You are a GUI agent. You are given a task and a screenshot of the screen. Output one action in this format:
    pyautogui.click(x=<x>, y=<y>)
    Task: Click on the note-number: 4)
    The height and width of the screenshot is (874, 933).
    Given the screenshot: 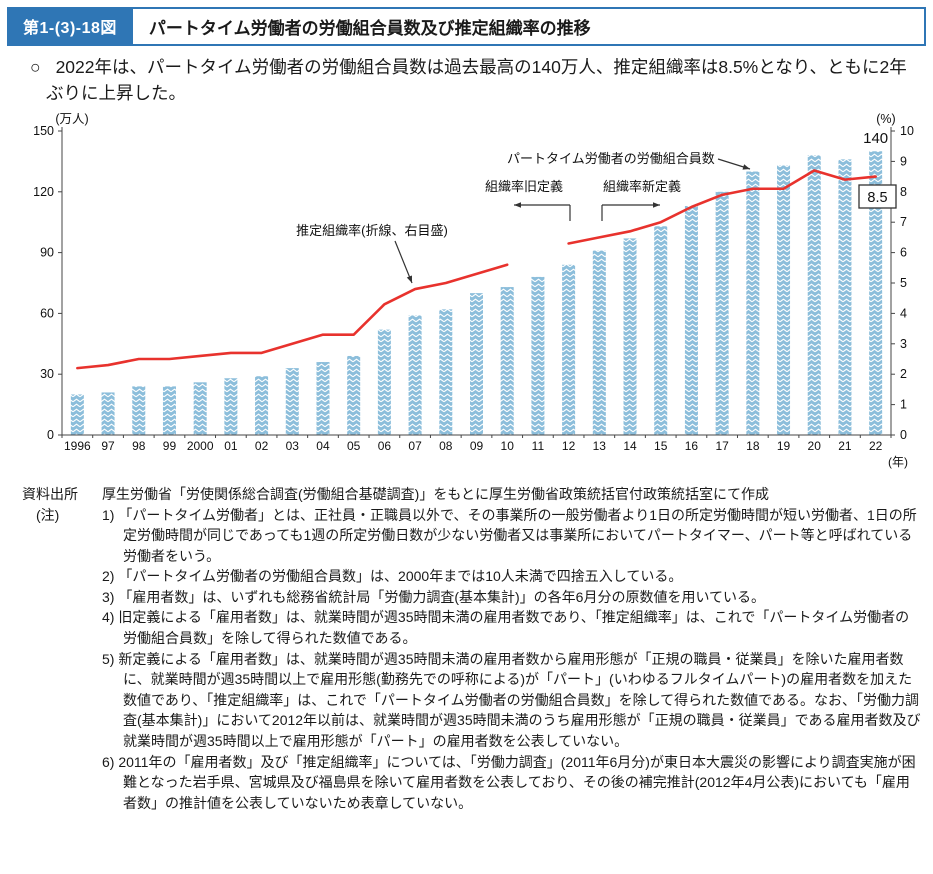 What is the action you would take?
    pyautogui.click(x=108, y=617)
    